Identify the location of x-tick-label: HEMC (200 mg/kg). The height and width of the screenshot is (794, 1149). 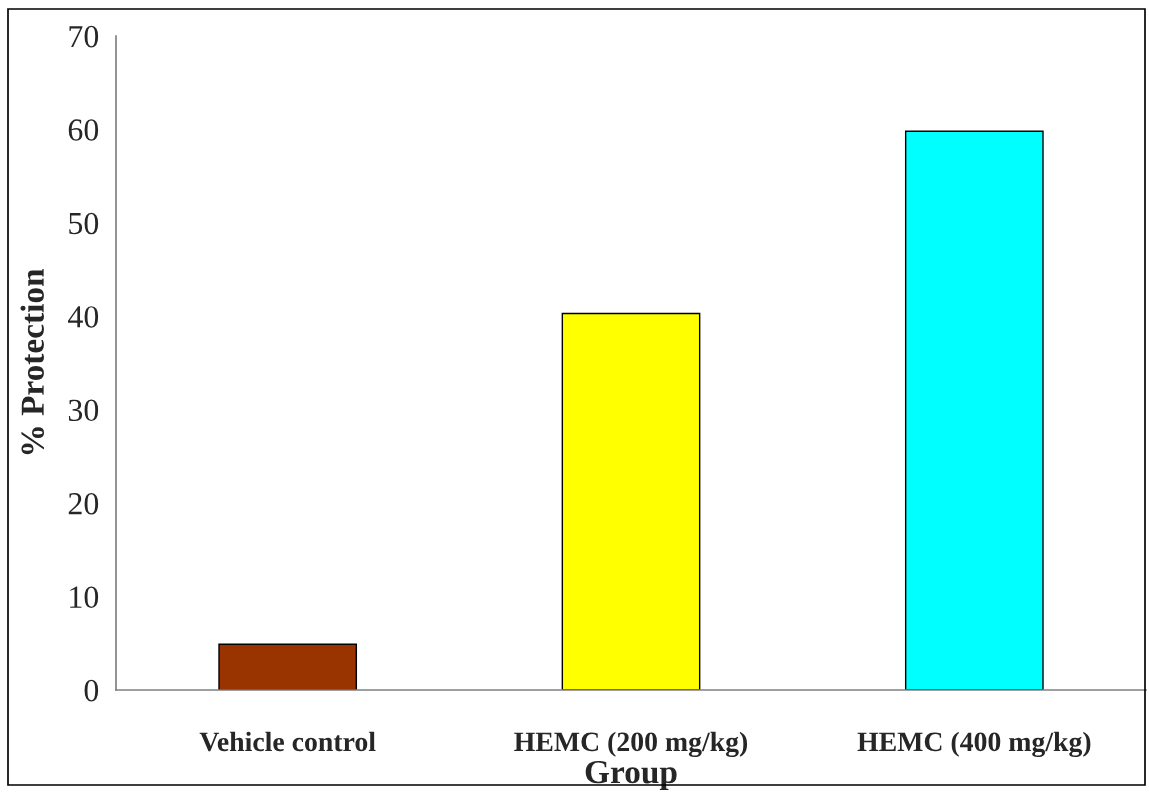
(631, 744).